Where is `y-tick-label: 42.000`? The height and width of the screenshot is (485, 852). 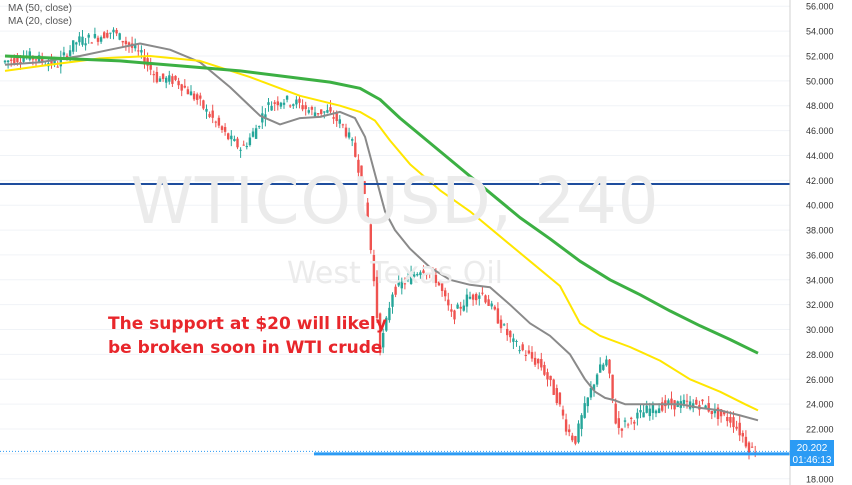 y-tick-label: 42.000 is located at coordinates (820, 181).